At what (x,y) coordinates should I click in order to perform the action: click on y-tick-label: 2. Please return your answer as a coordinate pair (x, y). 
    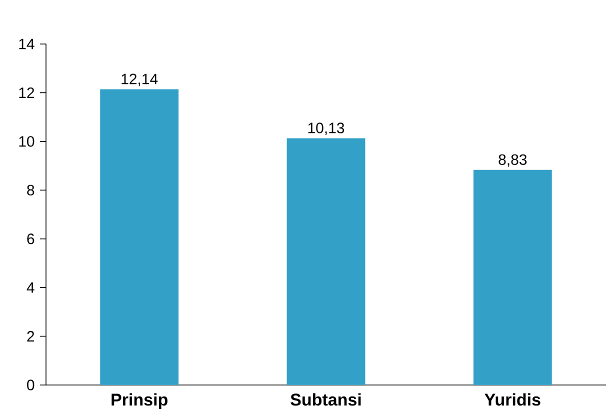
    Looking at the image, I should click on (30, 336).